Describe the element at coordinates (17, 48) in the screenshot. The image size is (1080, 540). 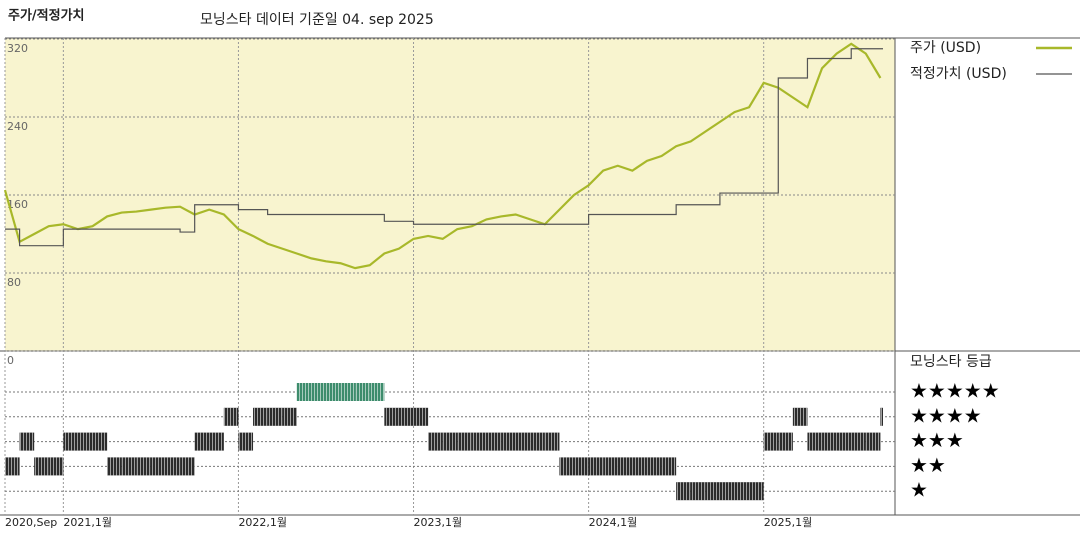
I see `y-tick-label: 320` at that location.